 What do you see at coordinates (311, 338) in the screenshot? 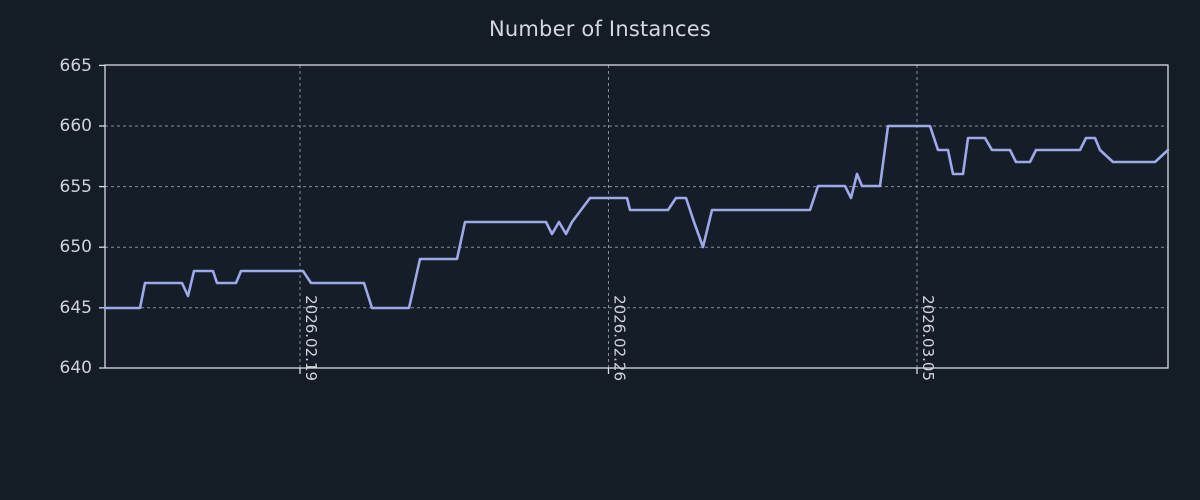
I see `x-tick-label-1: 2026.02.19` at bounding box center [311, 338].